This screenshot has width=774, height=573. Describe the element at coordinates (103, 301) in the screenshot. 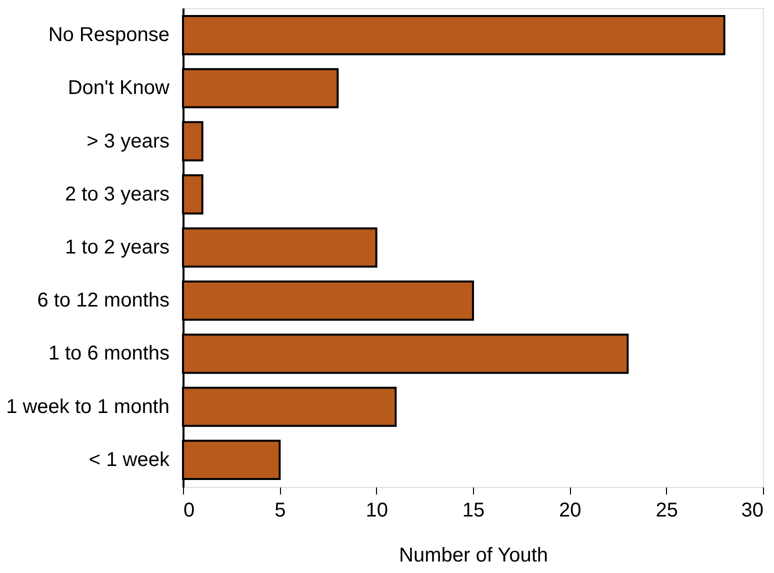

I see `y-tick-label: 6 to 12 months` at that location.